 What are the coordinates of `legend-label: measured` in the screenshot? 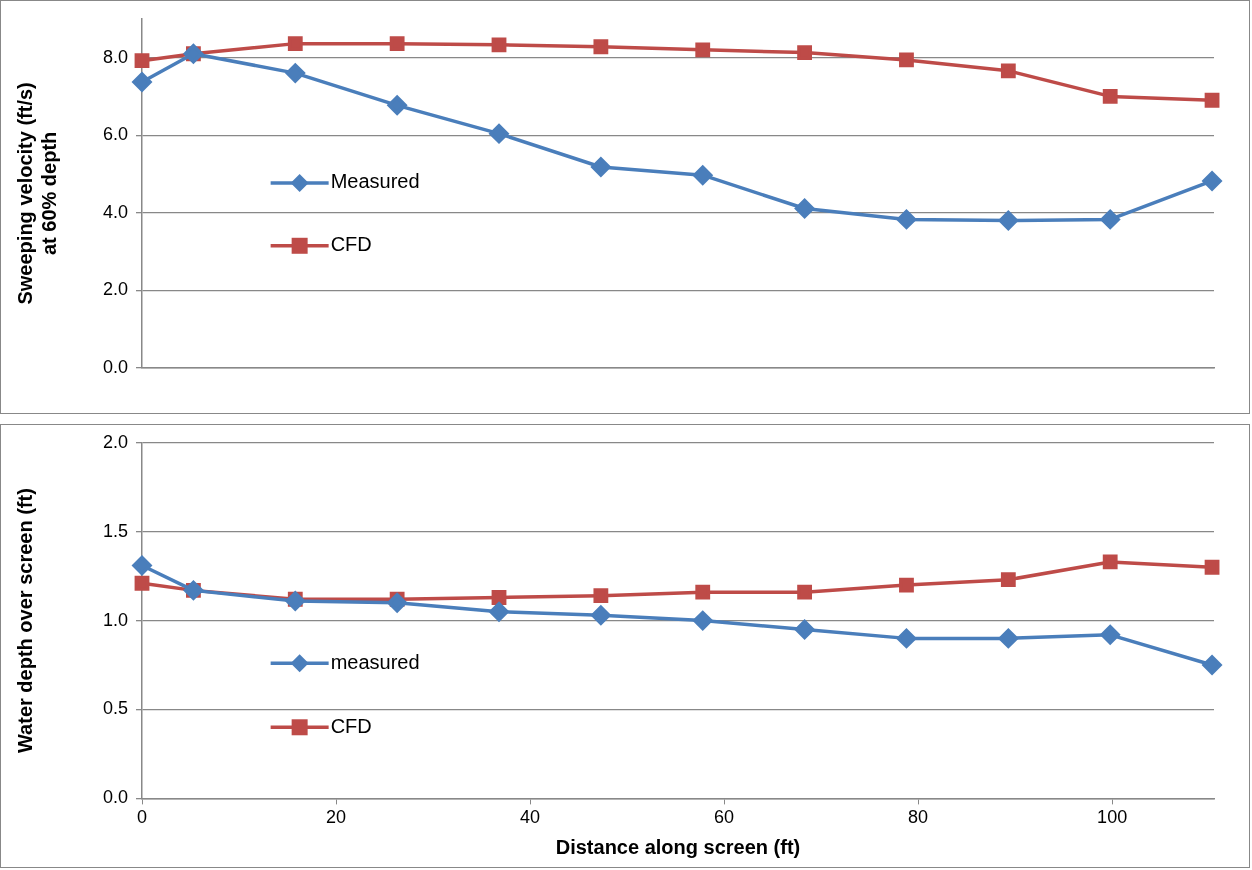 It's located at (375, 661).